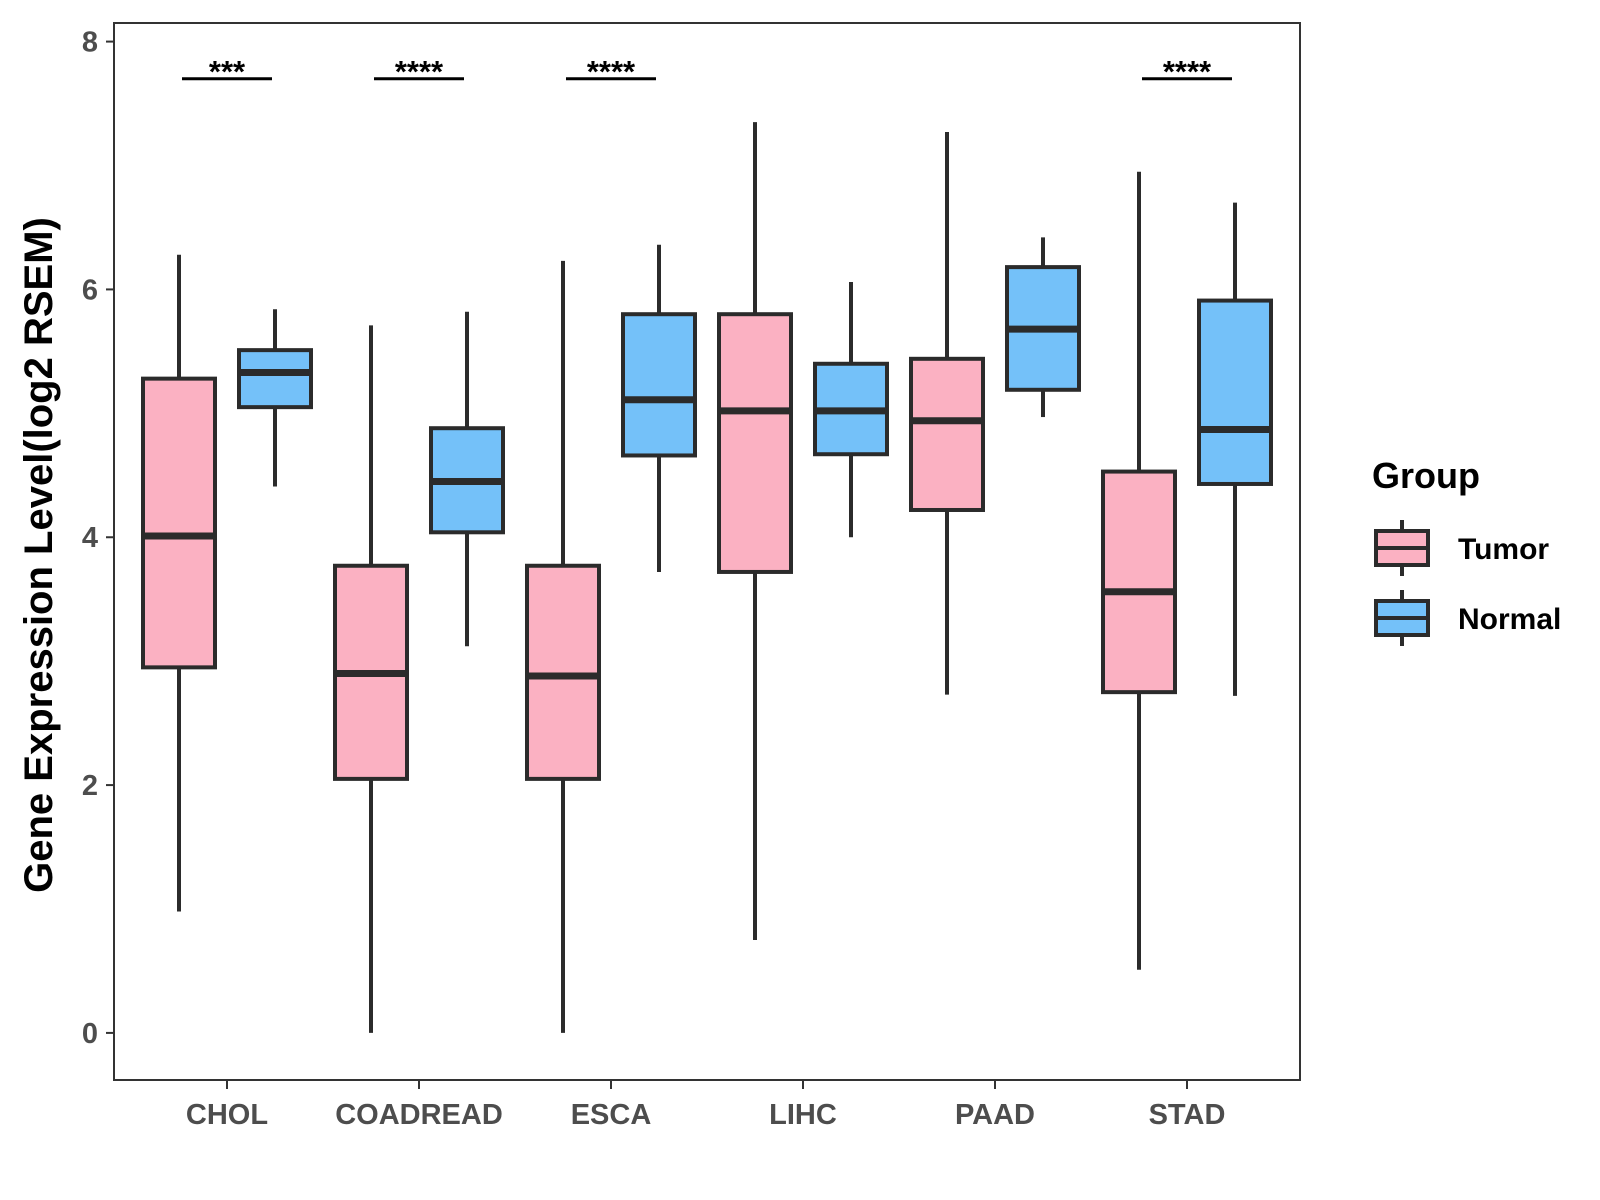 The width and height of the screenshot is (1600, 1200). I want to click on significance-esca: ****, so click(611, 71).